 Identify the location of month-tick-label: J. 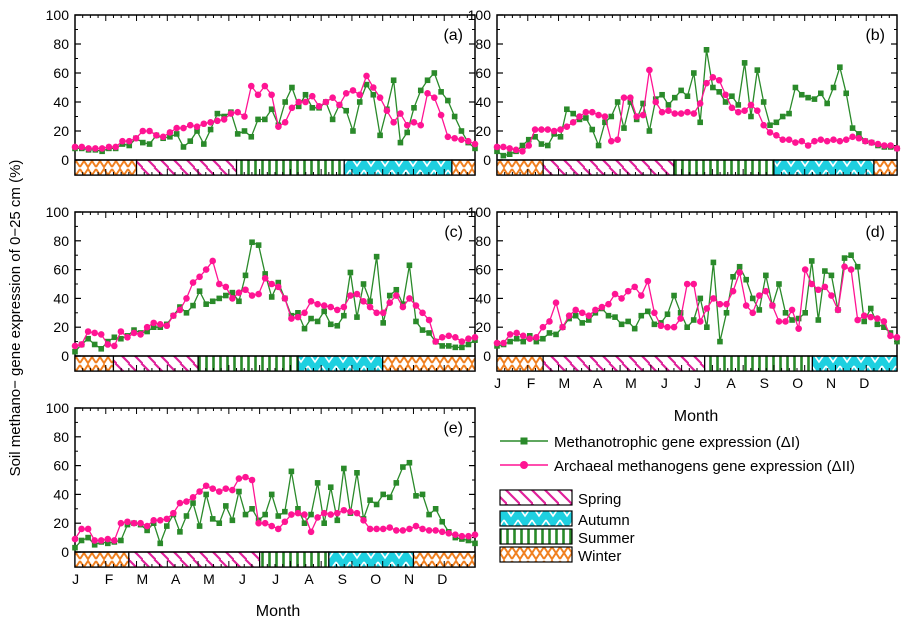
(497, 383).